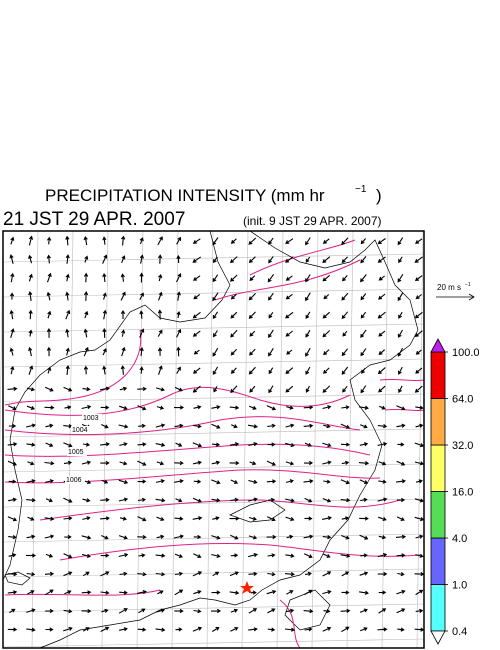 The image size is (500, 650). What do you see at coordinates (17, 578) in the screenshot?
I see `coastline` at bounding box center [17, 578].